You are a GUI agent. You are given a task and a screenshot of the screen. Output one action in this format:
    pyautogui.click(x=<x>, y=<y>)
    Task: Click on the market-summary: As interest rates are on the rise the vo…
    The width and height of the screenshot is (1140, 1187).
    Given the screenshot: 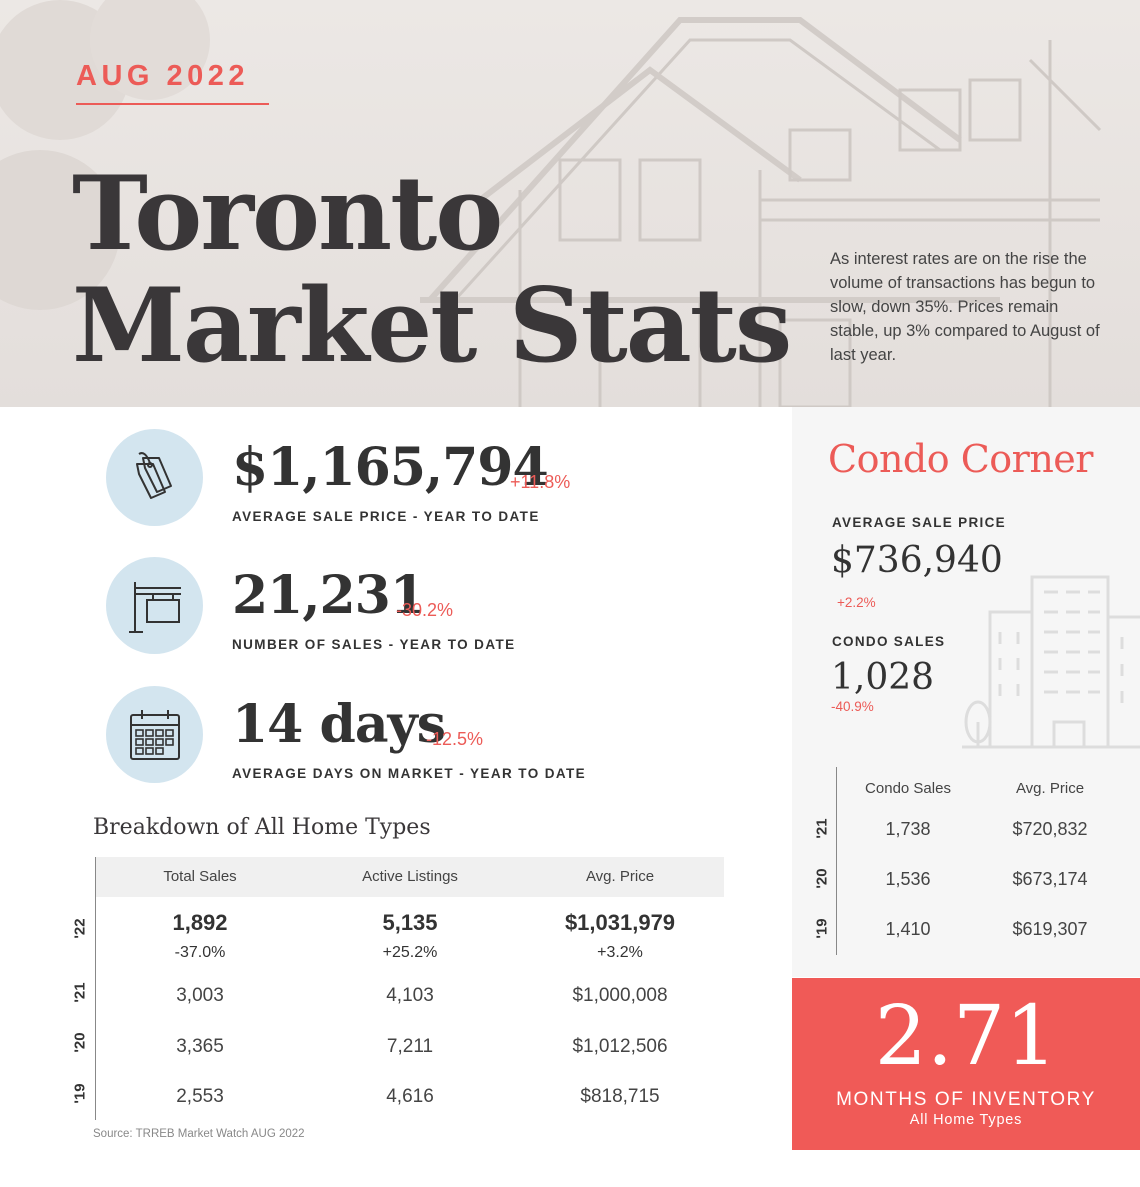 What is the action you would take?
    pyautogui.click(x=965, y=307)
    